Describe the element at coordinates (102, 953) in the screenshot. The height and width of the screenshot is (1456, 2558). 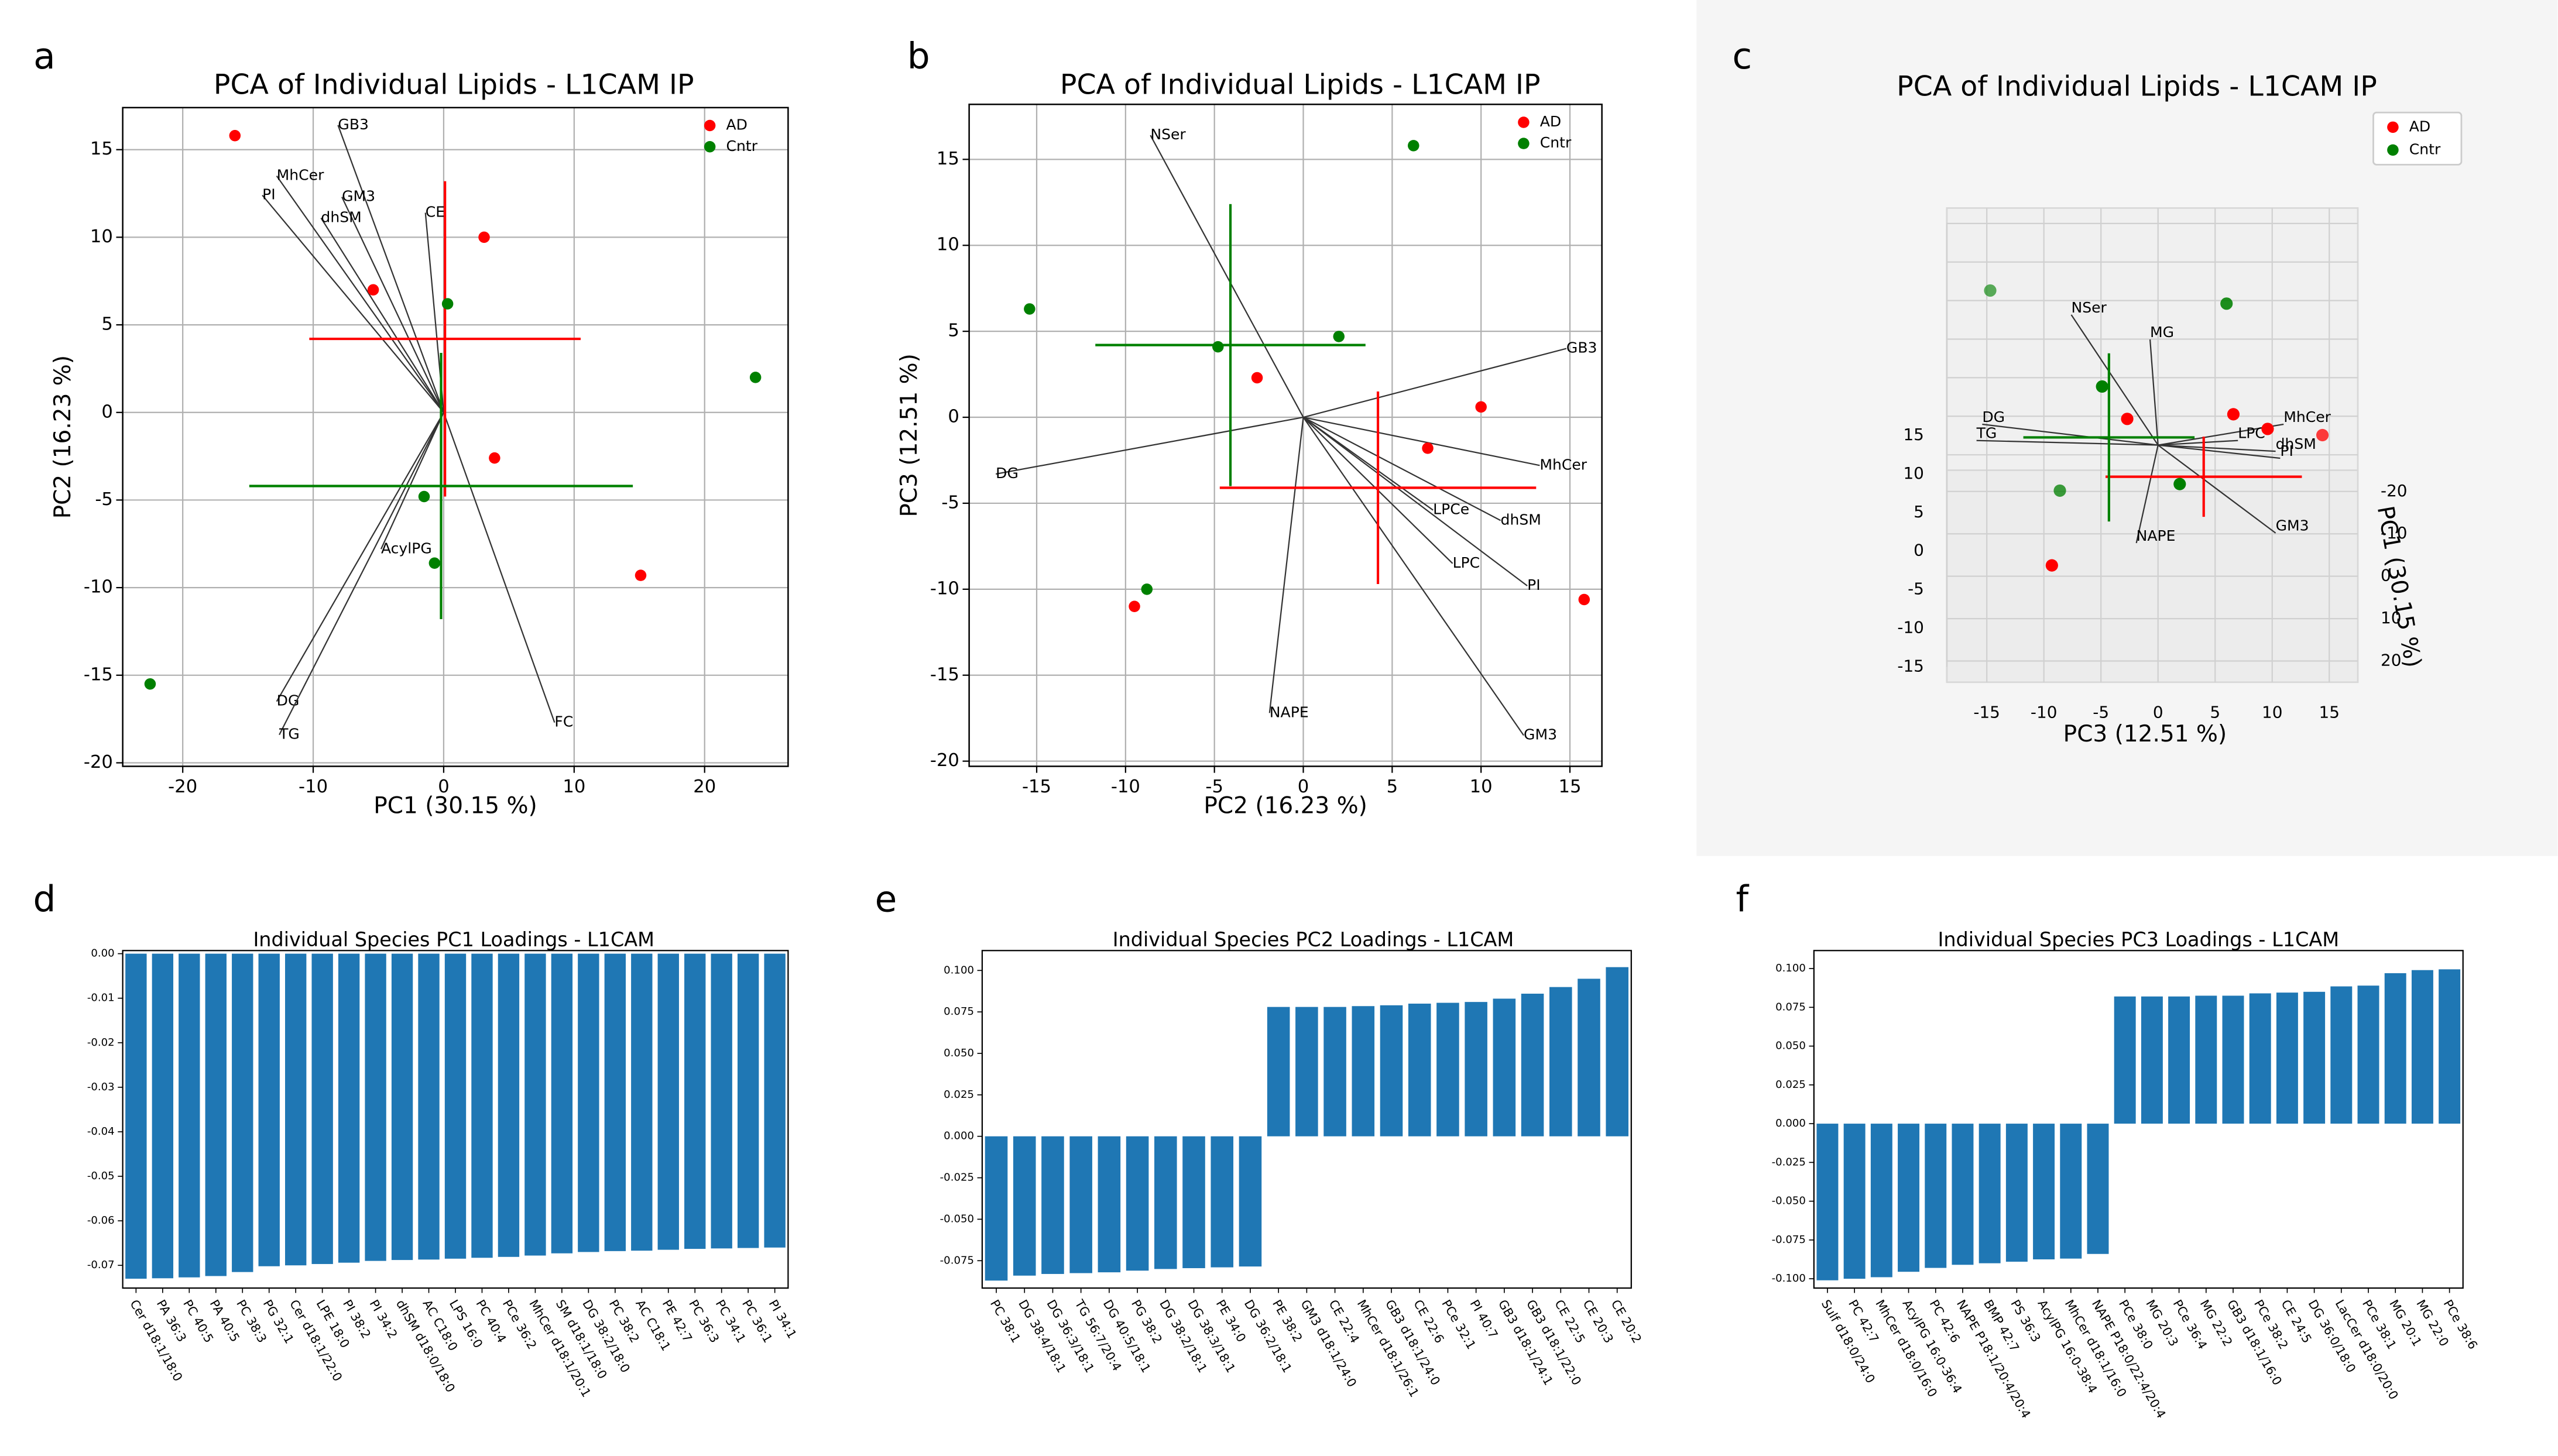
I see `y-tick-label: 0.00` at that location.